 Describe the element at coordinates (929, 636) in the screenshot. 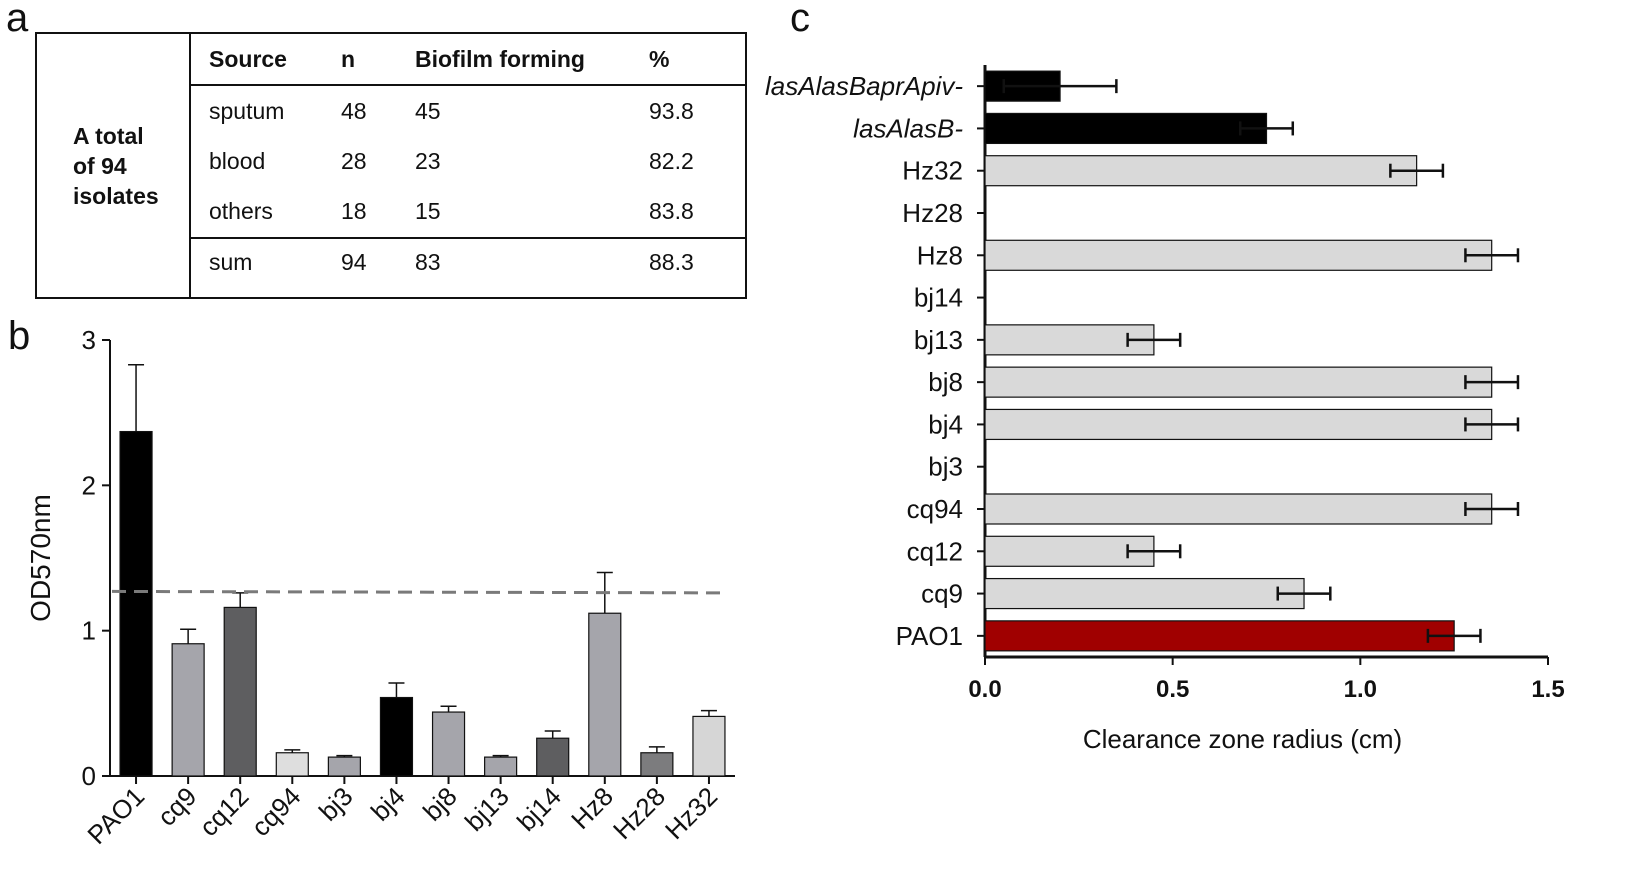

I see `c-y-tick-label: PAO1` at that location.